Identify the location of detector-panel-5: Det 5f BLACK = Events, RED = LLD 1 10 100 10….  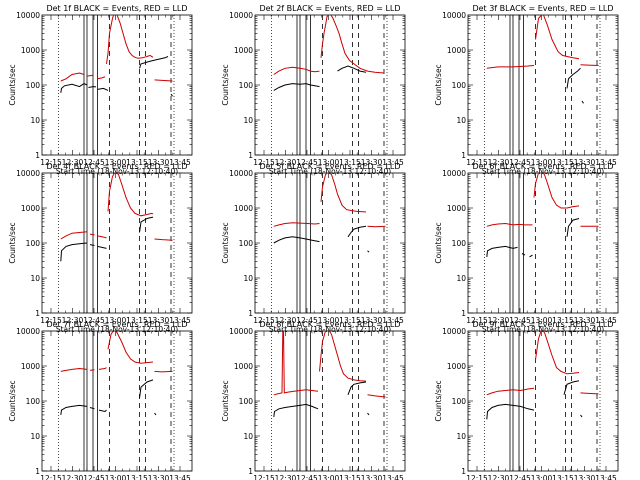
(313, 248).